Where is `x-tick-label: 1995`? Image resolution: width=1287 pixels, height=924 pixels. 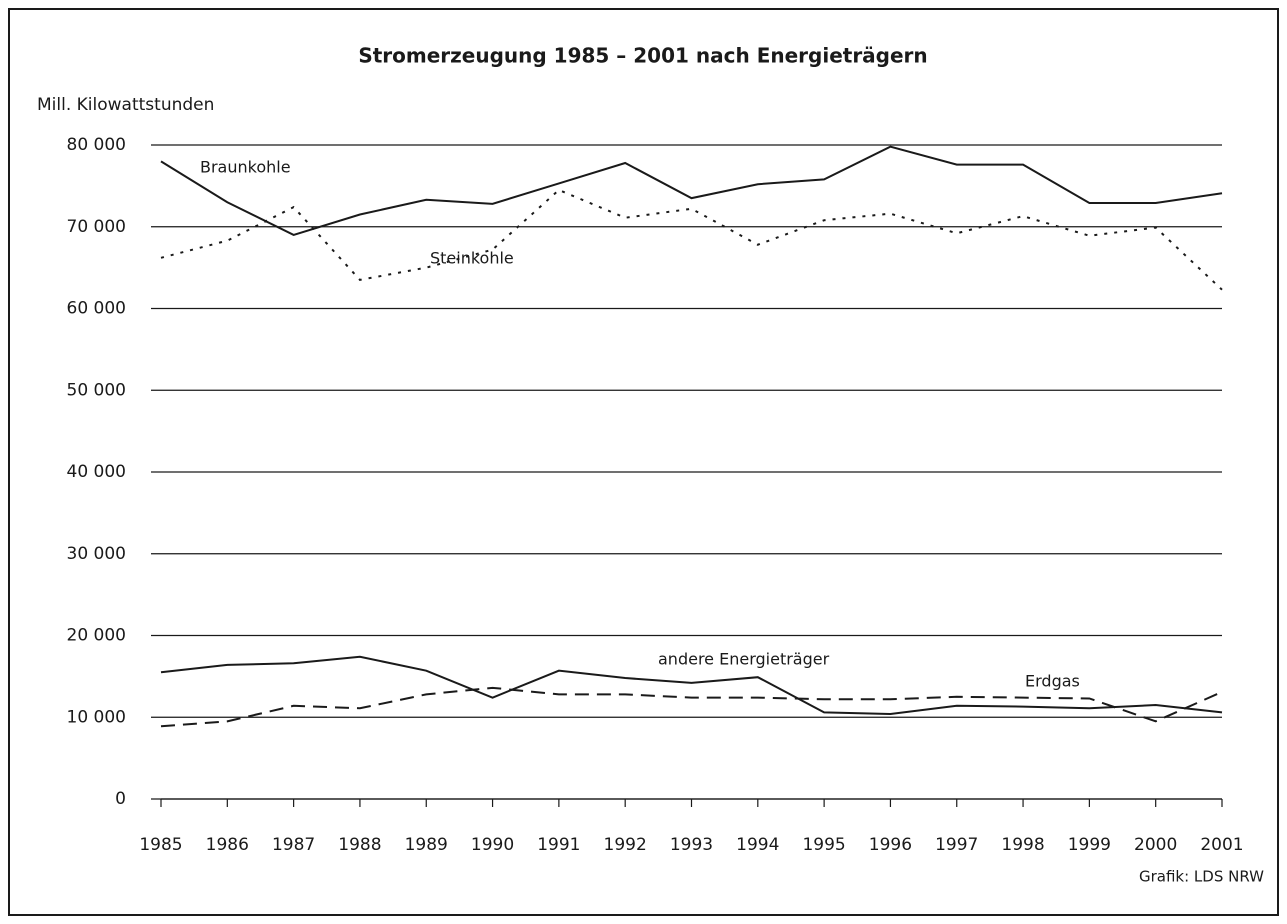 x-tick-label: 1995 is located at coordinates (823, 845).